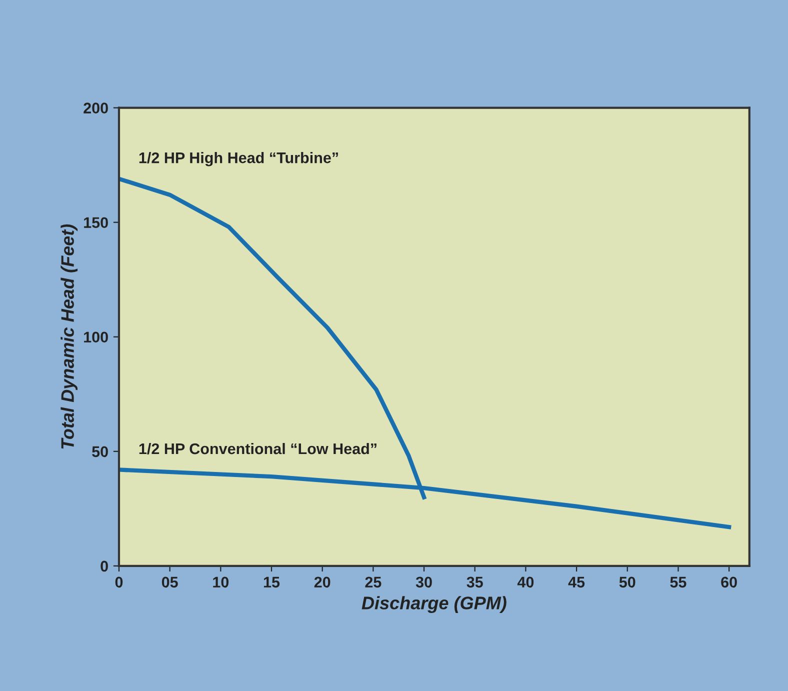  What do you see at coordinates (373, 582) in the screenshot?
I see `x-tick-label: 25` at bounding box center [373, 582].